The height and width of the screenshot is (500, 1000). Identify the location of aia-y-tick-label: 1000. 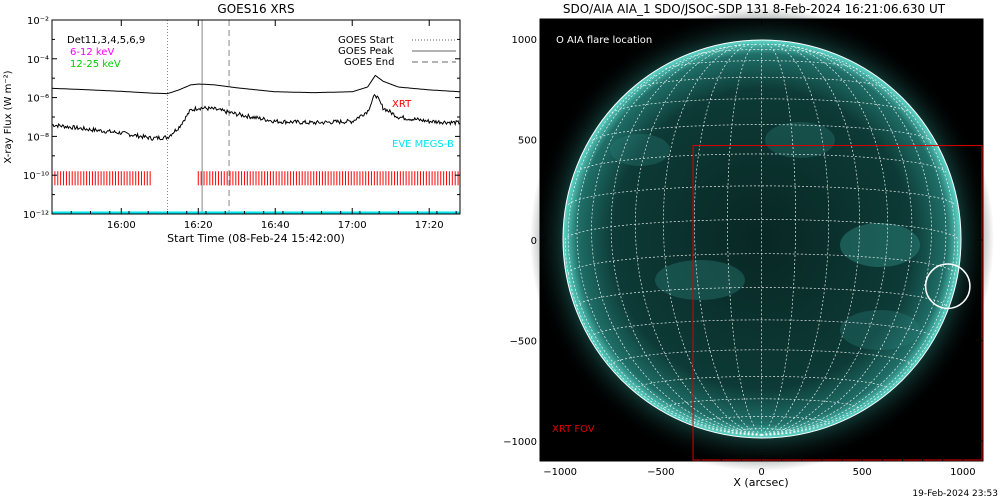
(524, 40).